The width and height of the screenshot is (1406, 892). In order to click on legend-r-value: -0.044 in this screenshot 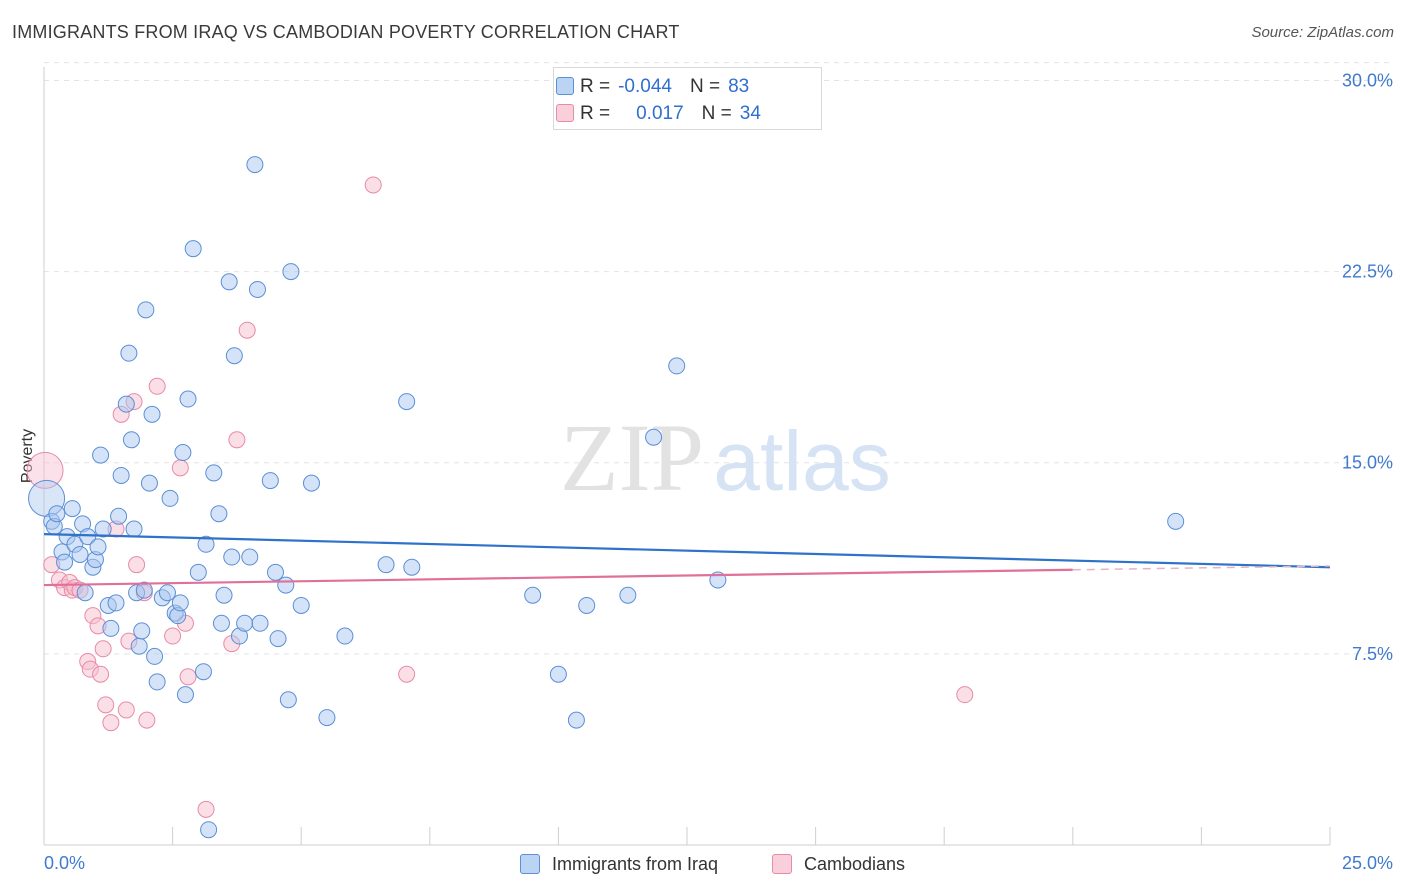, I will do `click(645, 86)`.